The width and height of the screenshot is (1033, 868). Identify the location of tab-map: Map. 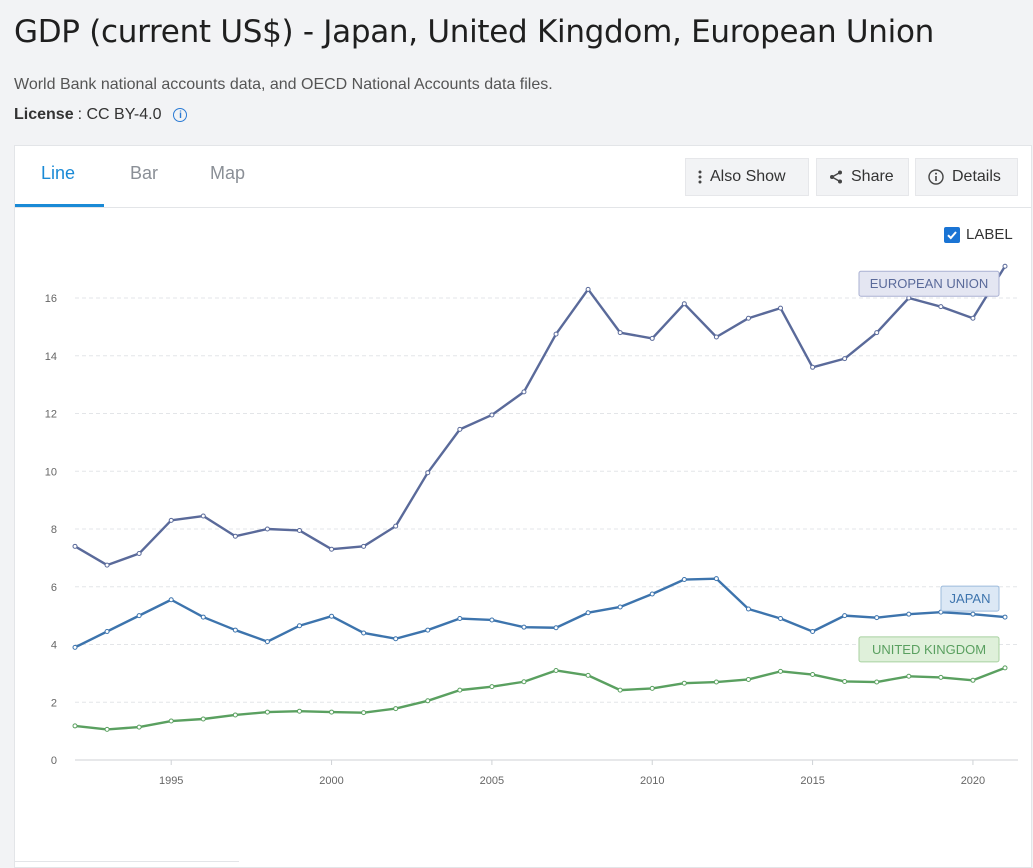
(228, 173).